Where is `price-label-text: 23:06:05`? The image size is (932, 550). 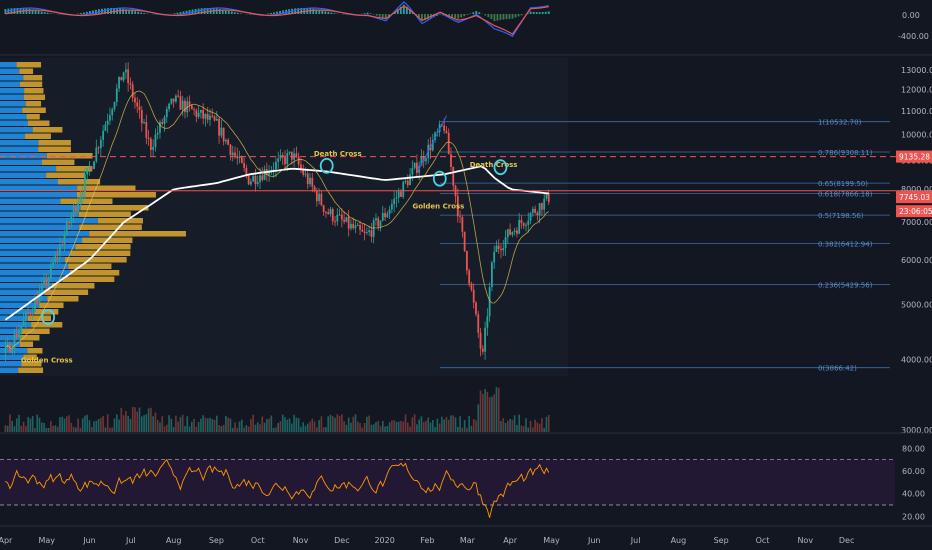
price-label-text: 23:06:05 is located at coordinates (915, 211).